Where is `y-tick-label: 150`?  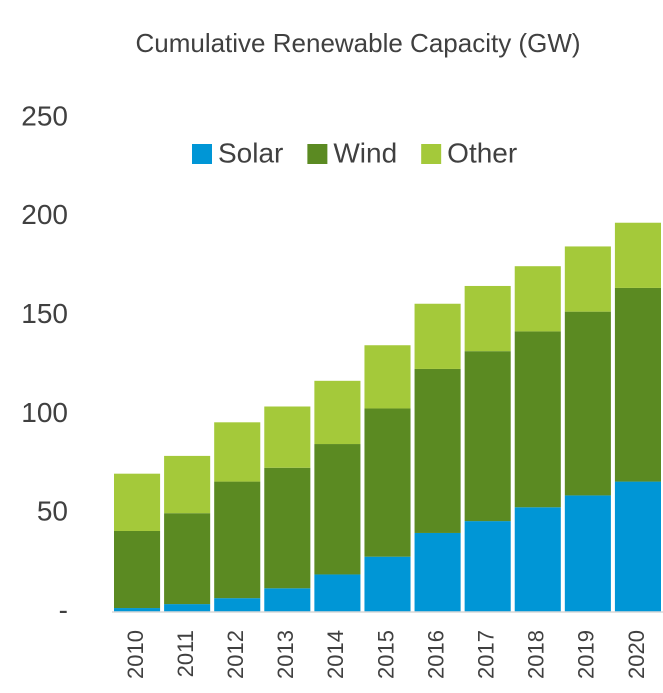
y-tick-label: 150 is located at coordinates (44, 313).